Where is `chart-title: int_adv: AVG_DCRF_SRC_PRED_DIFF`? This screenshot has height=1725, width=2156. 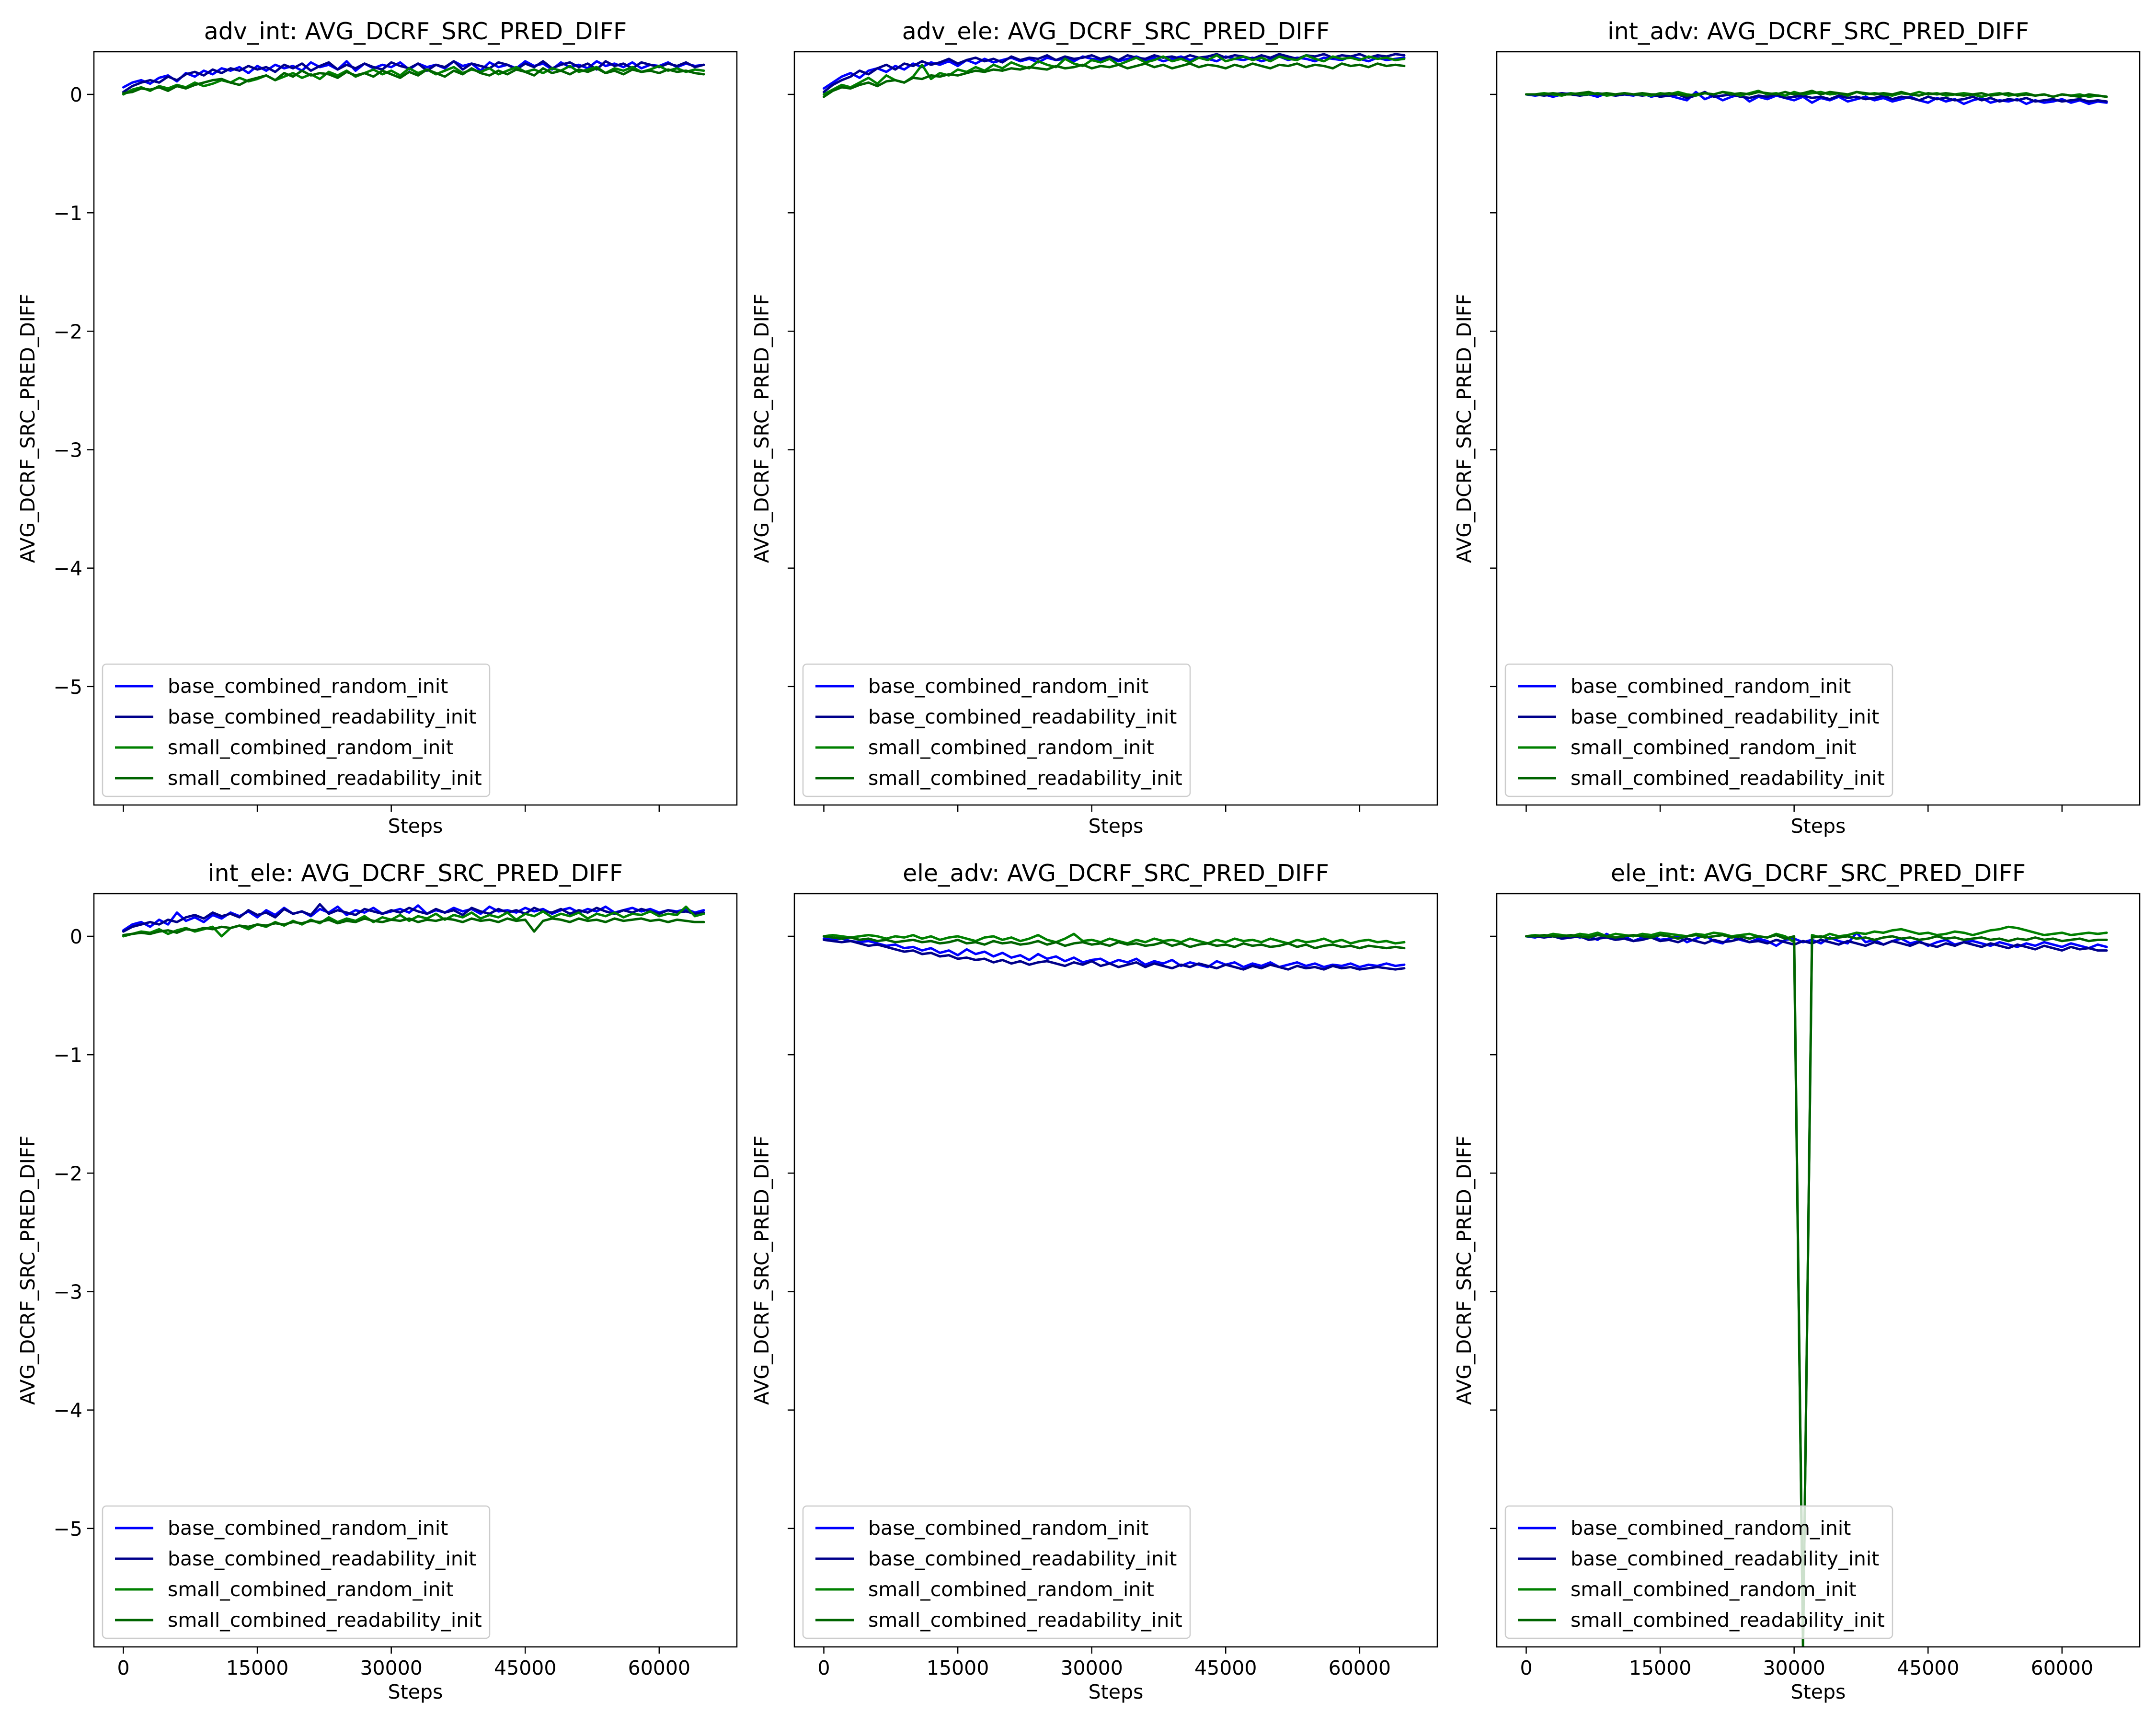
chart-title: int_adv: AVG_DCRF_SRC_PRED_DIFF is located at coordinates (1818, 31).